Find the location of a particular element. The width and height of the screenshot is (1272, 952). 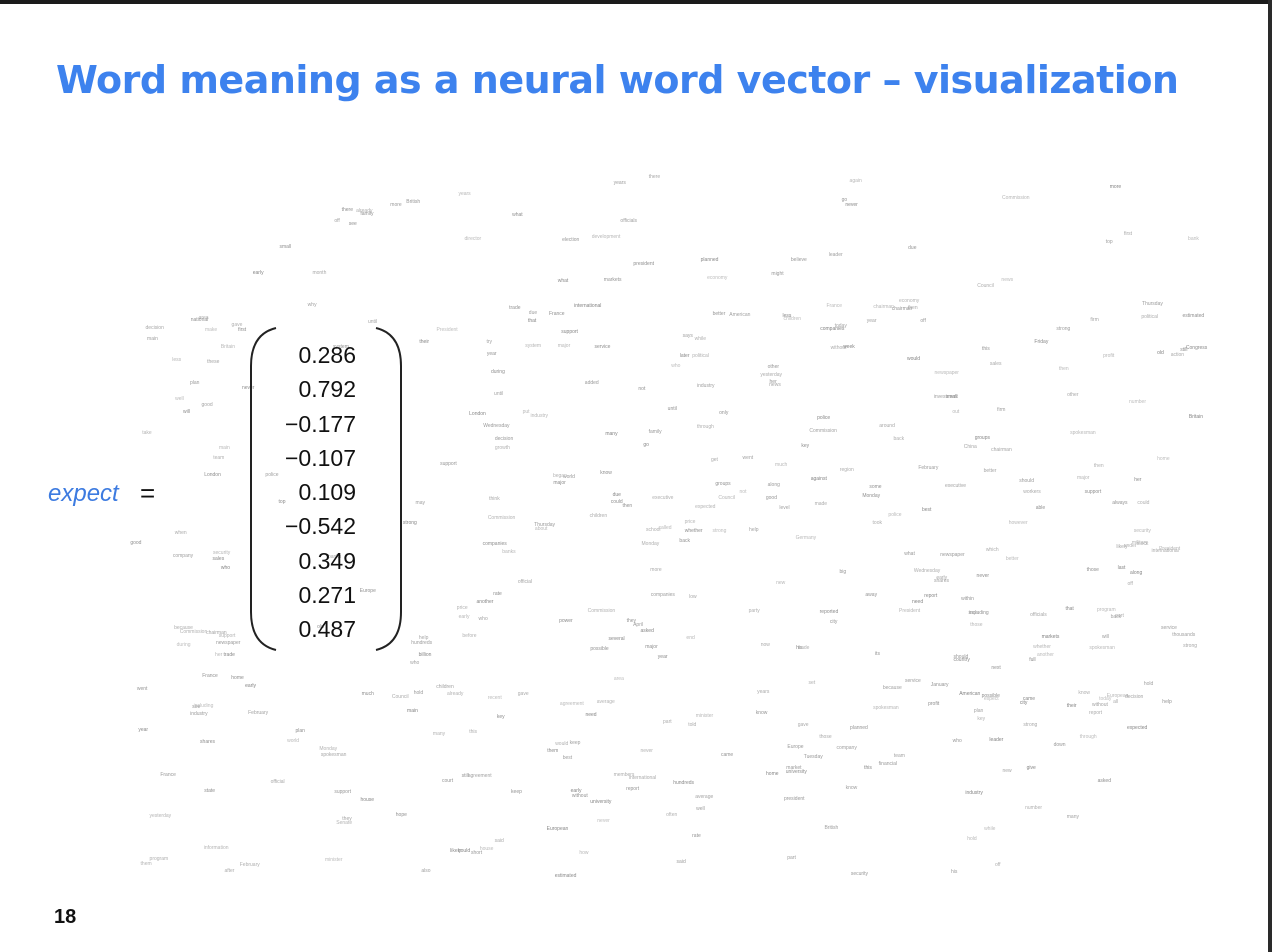

scatter-word: year is located at coordinates (491, 353).